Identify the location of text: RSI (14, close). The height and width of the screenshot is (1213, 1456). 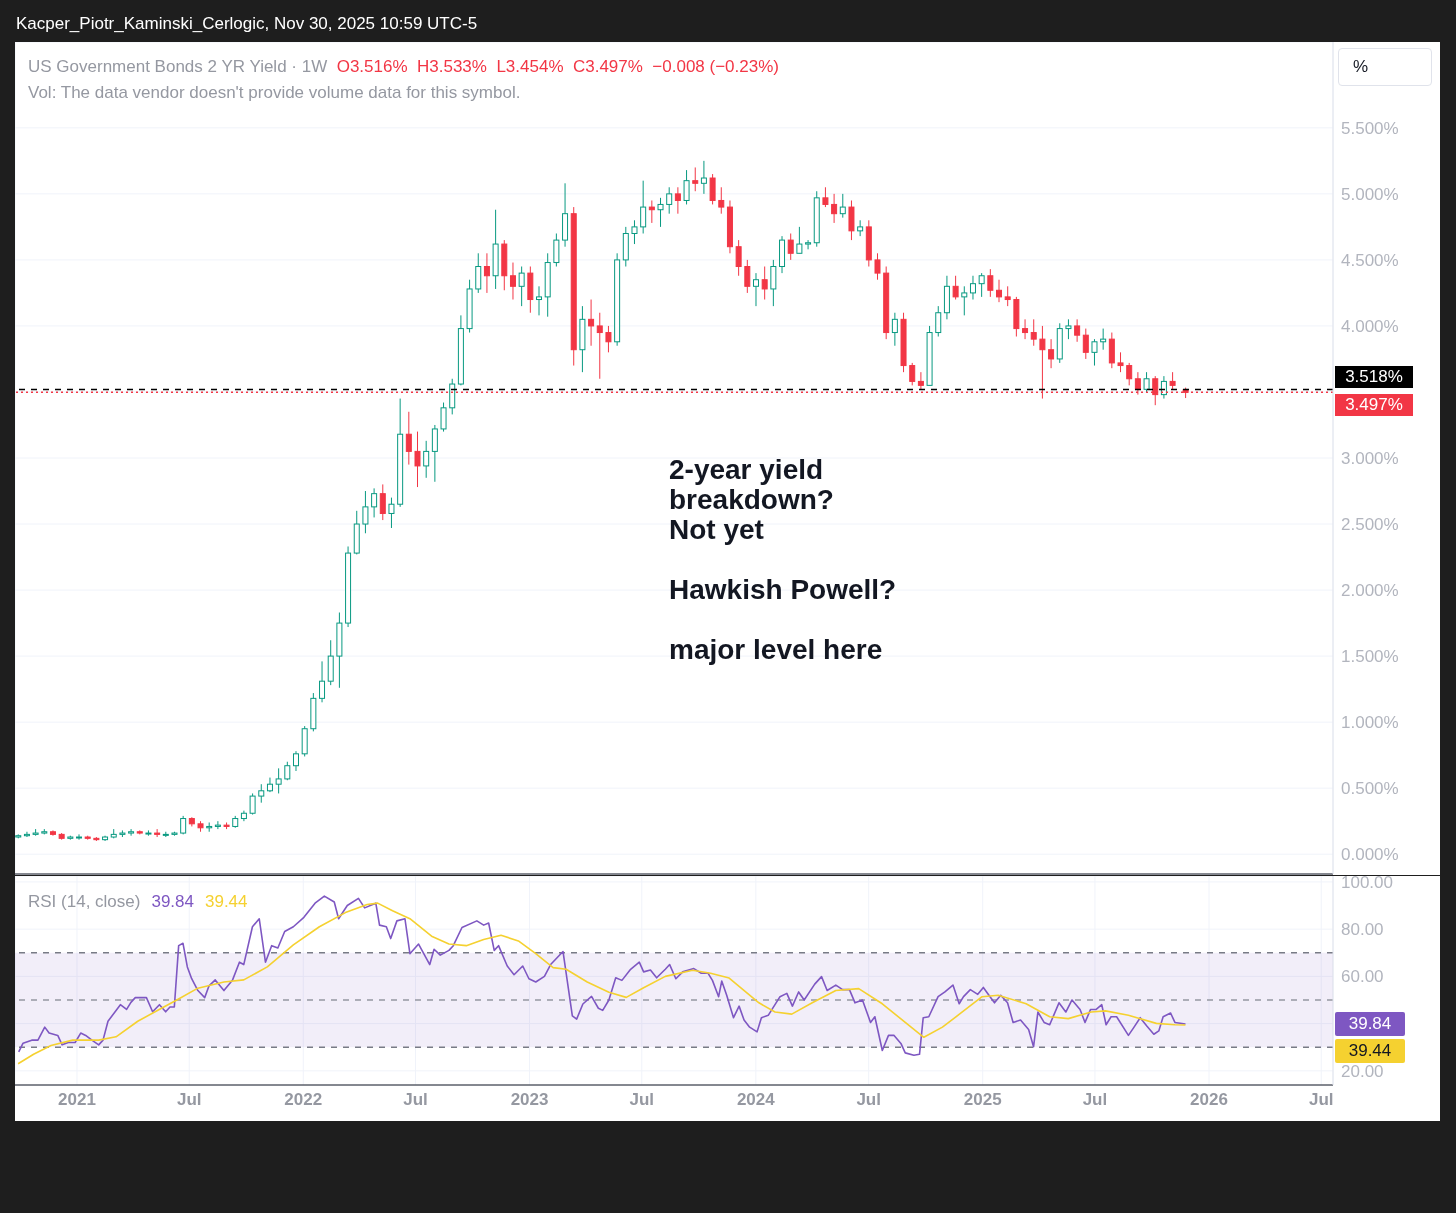
(84, 901).